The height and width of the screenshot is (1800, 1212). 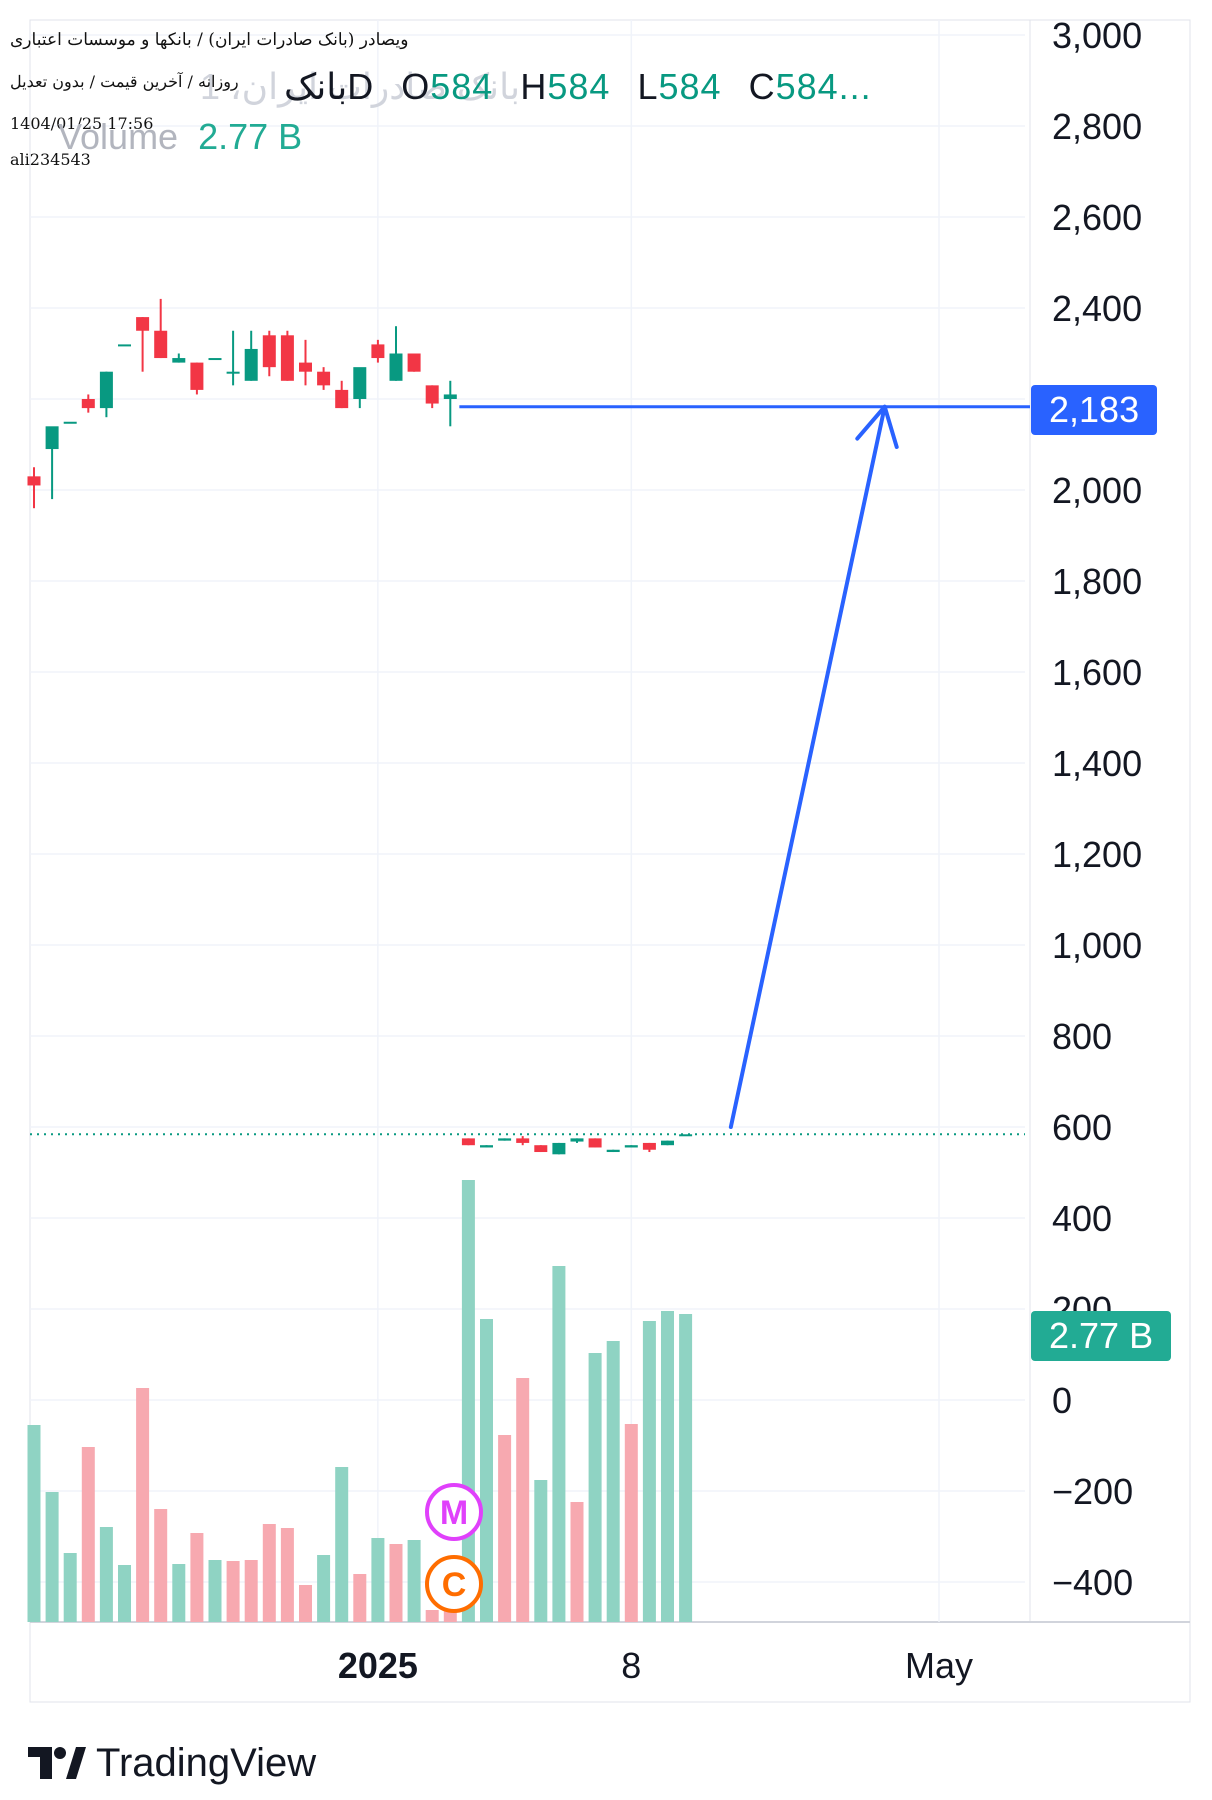 I want to click on price-tick-label: 600, so click(x=1082, y=1127).